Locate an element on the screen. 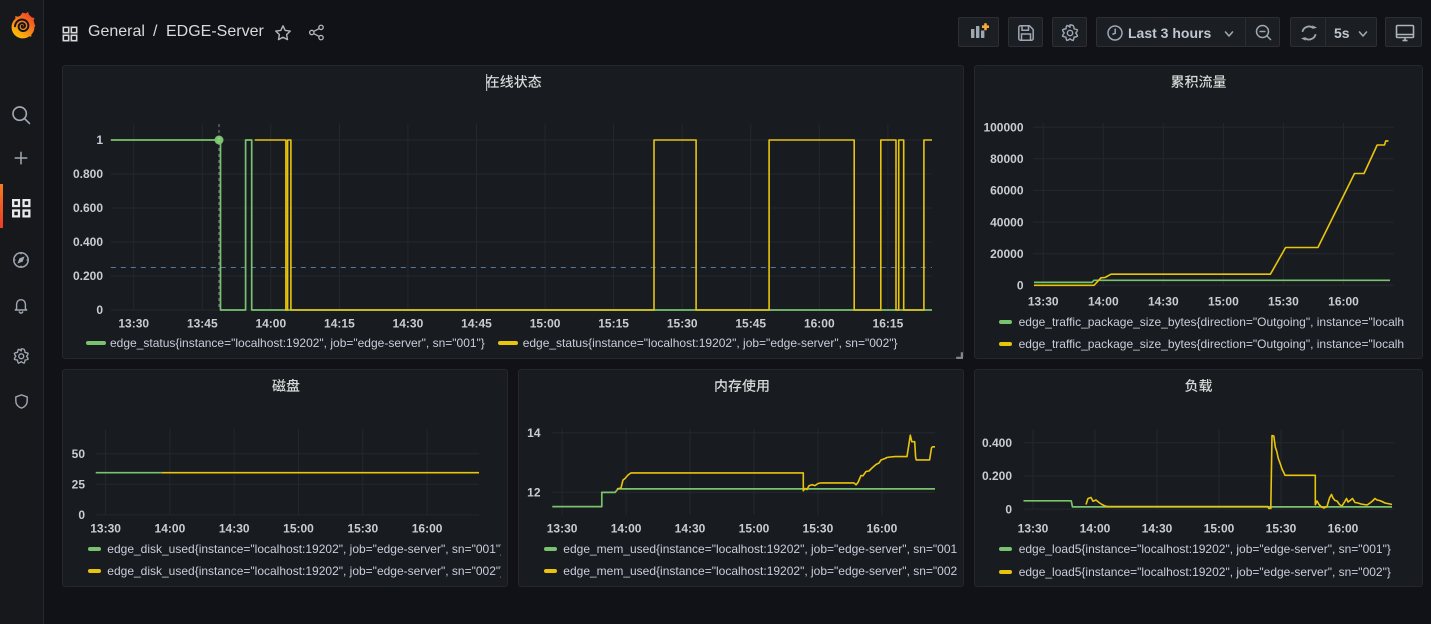  svg-text: 40000 is located at coordinates (1007, 222).